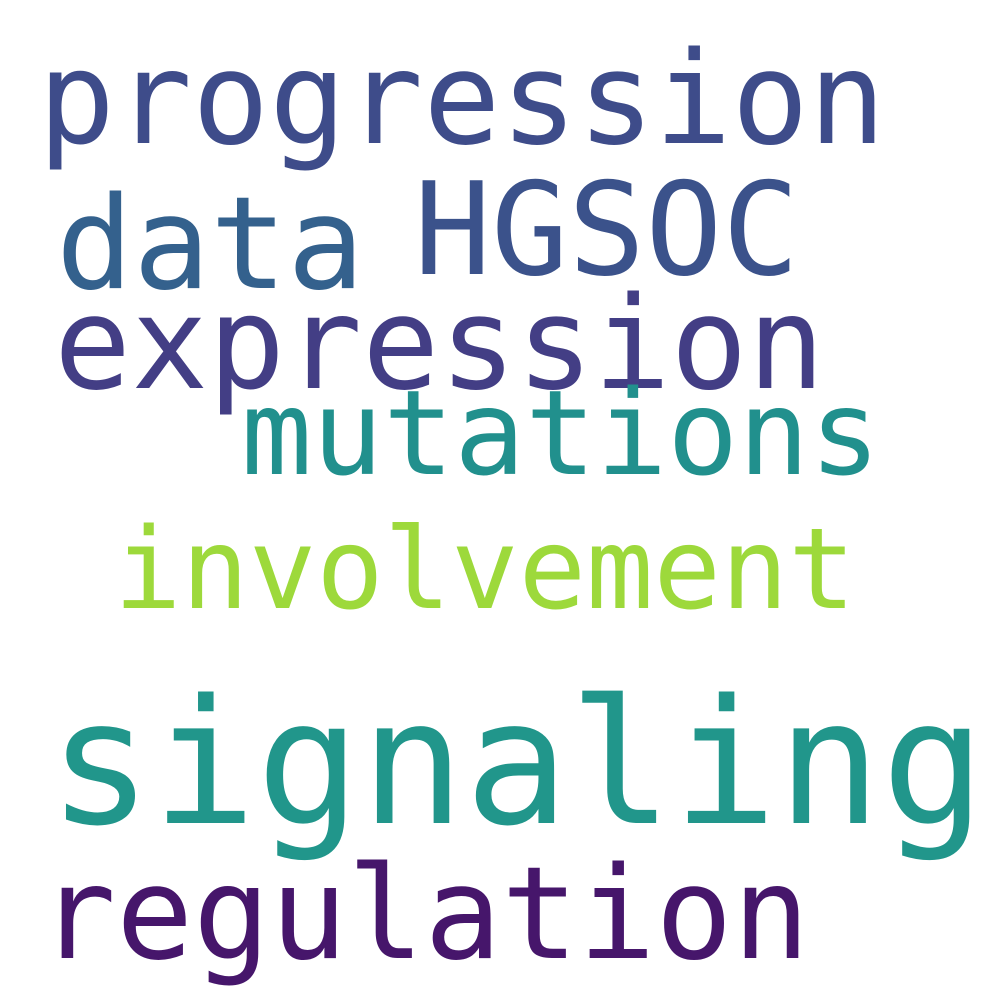 This screenshot has height=1000, width=1000. What do you see at coordinates (462, 99) in the screenshot?
I see `word-progression: progression` at bounding box center [462, 99].